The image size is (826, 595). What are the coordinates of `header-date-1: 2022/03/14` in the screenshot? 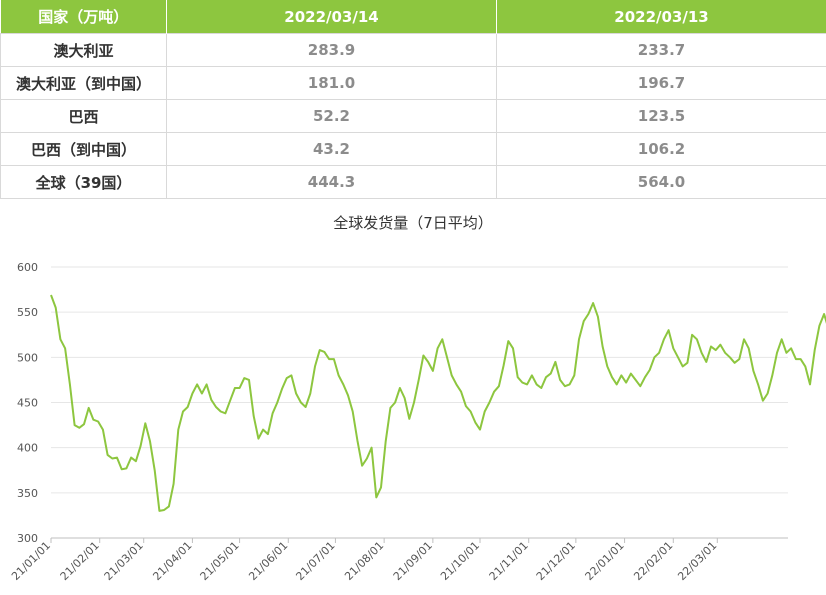 It's located at (331, 17).